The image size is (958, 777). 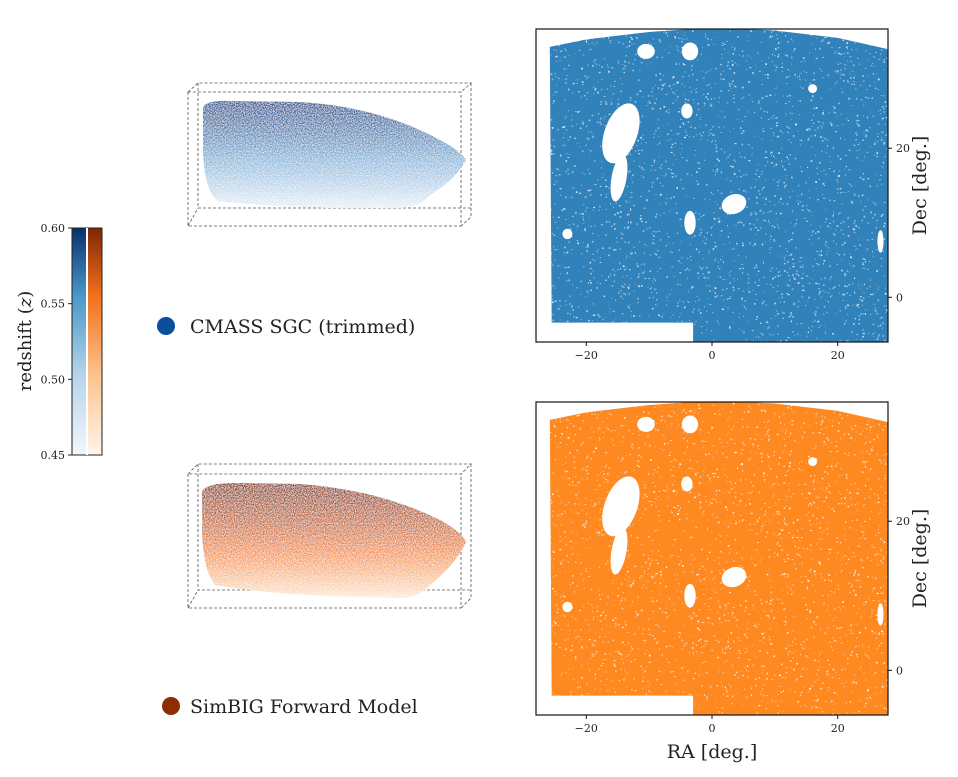 What do you see at coordinates (712, 752) in the screenshot?
I see `x-axis-title: RA [deg.]` at bounding box center [712, 752].